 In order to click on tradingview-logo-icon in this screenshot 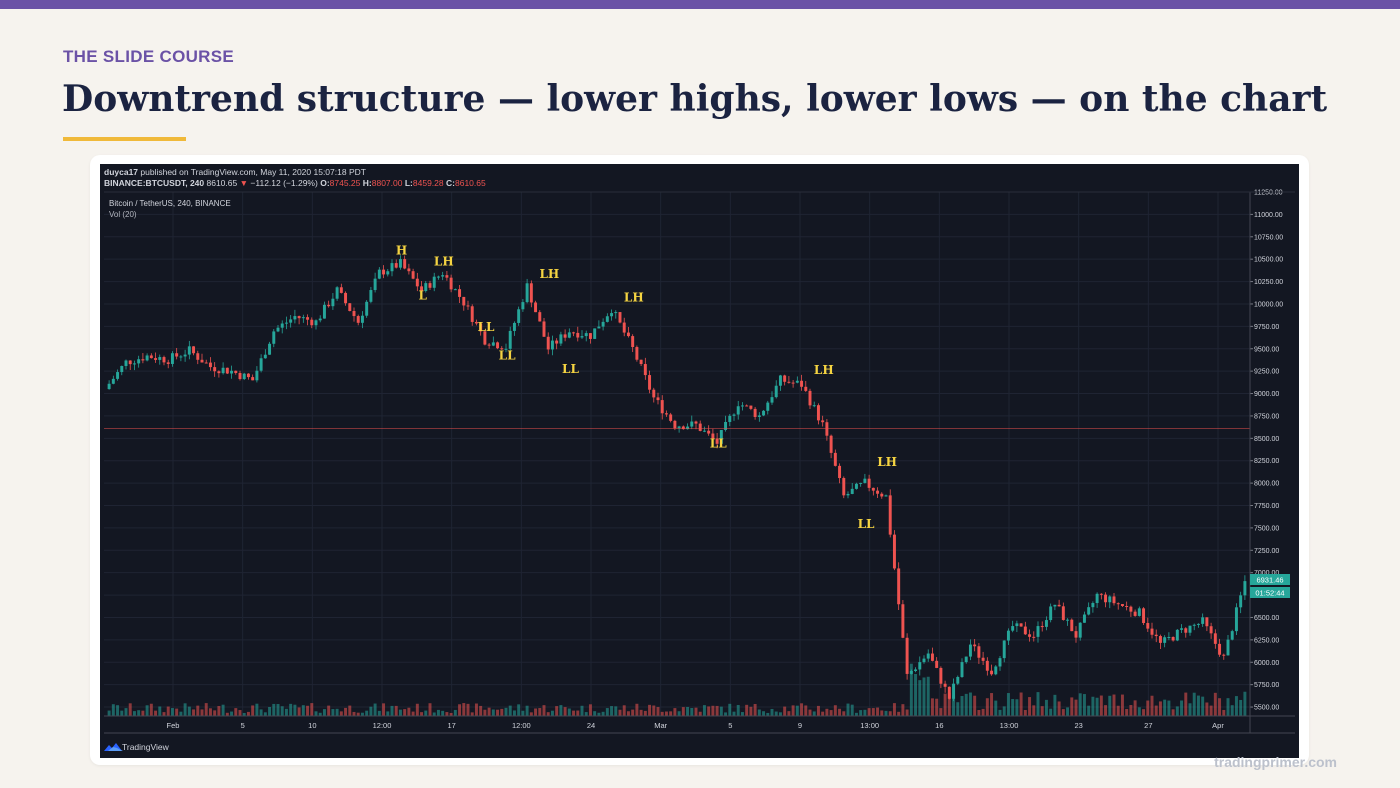, I will do `click(113, 747)`.